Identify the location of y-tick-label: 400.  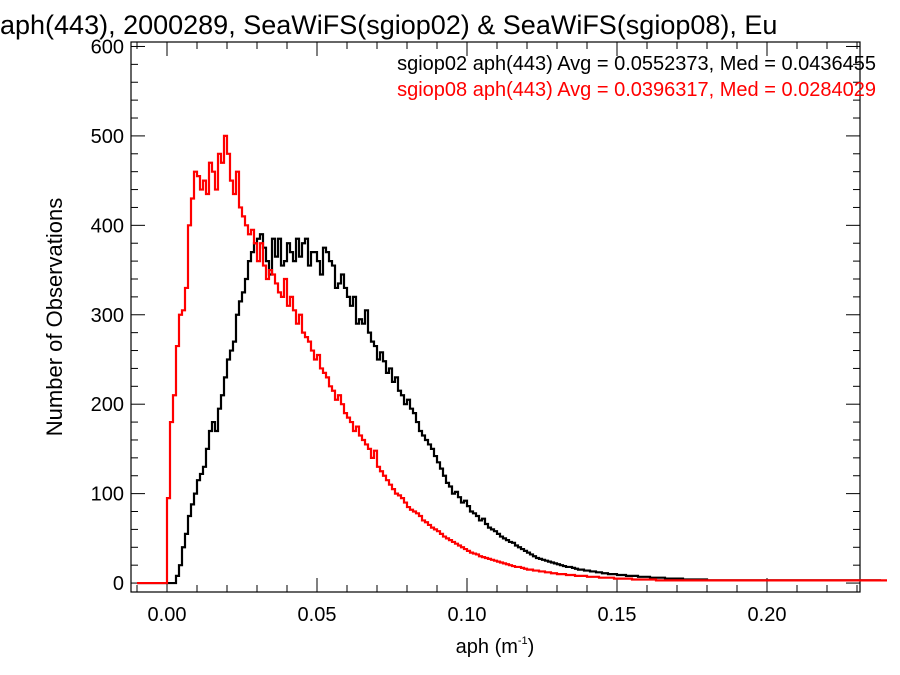
(107, 226).